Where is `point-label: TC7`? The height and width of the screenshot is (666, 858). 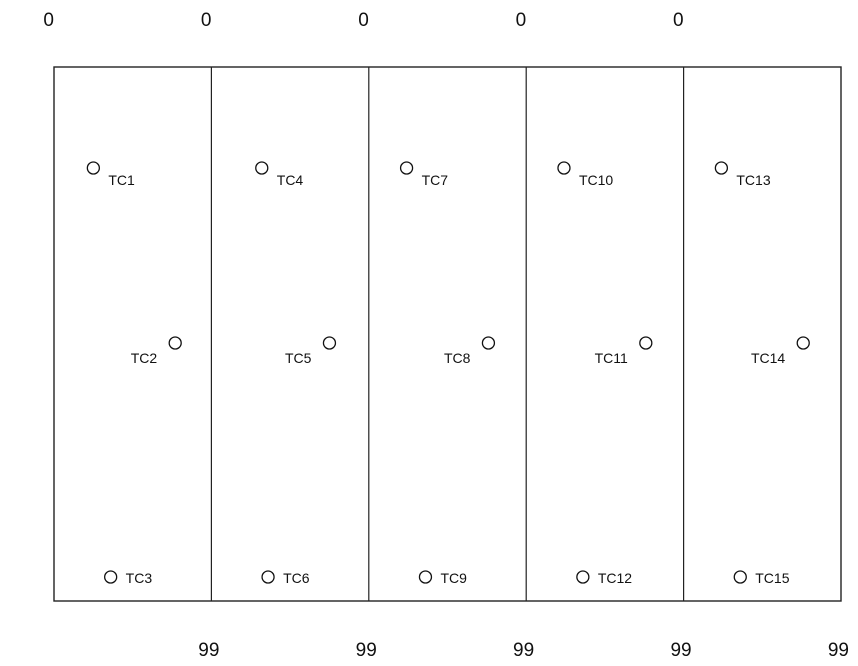
point-label: TC7 is located at coordinates (435, 180).